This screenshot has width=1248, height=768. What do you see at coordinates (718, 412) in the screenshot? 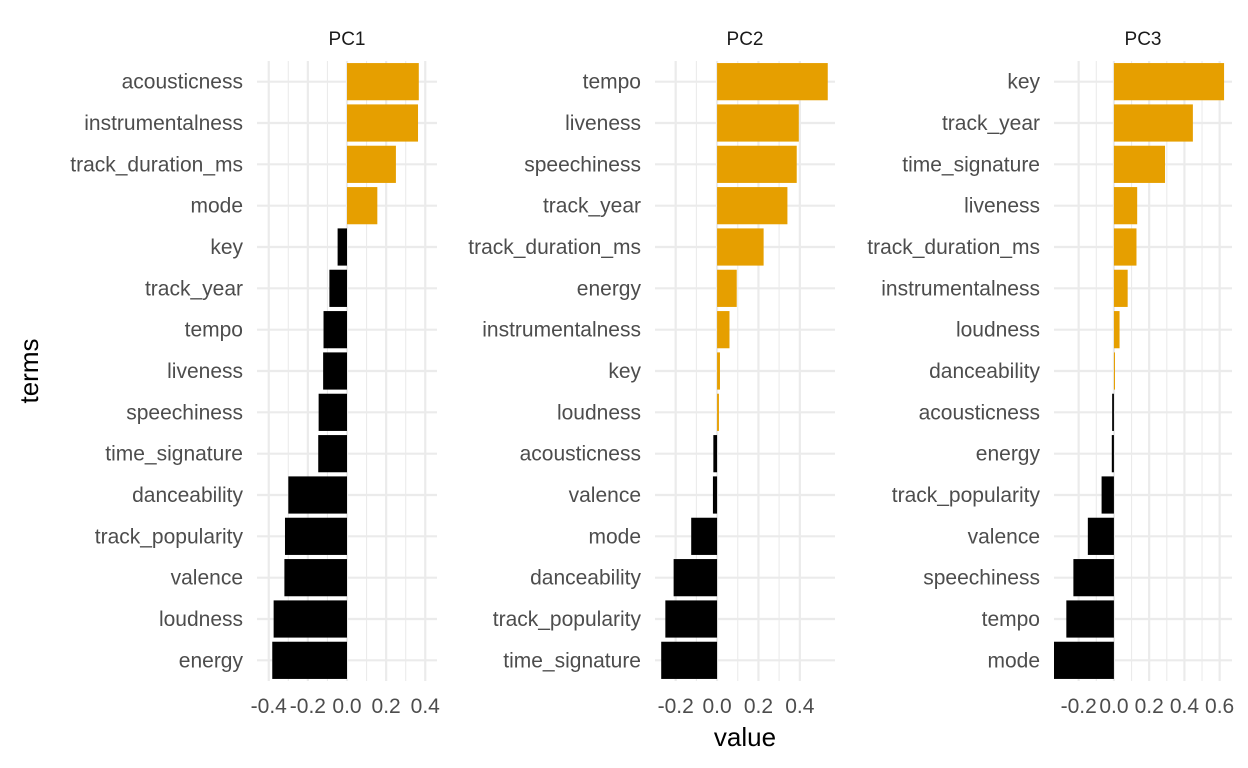
I see `bar-pc2-loudness` at bounding box center [718, 412].